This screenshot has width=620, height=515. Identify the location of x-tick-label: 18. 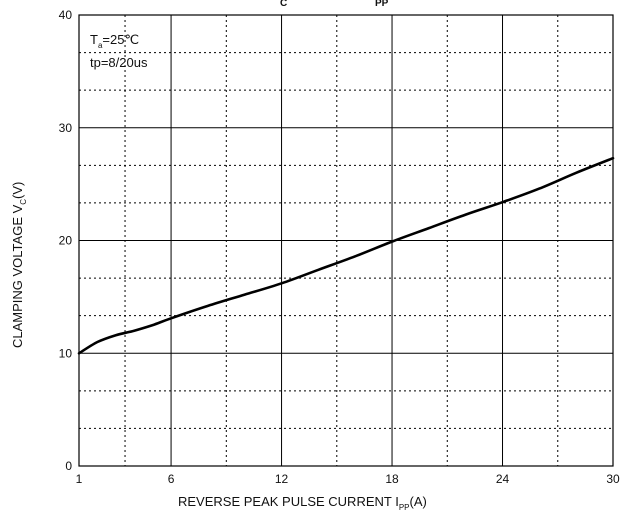
(392, 479).